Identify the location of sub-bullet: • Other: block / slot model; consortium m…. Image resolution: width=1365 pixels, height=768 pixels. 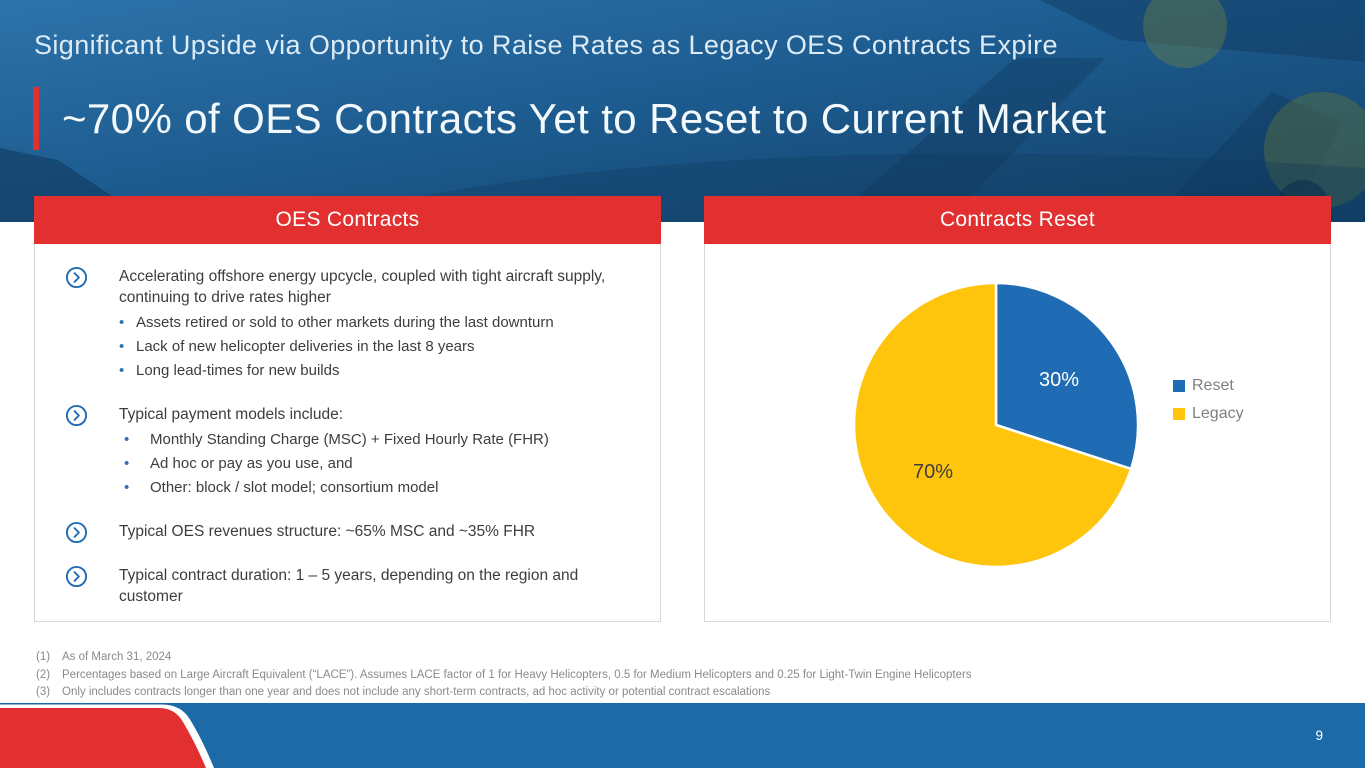
(334, 488).